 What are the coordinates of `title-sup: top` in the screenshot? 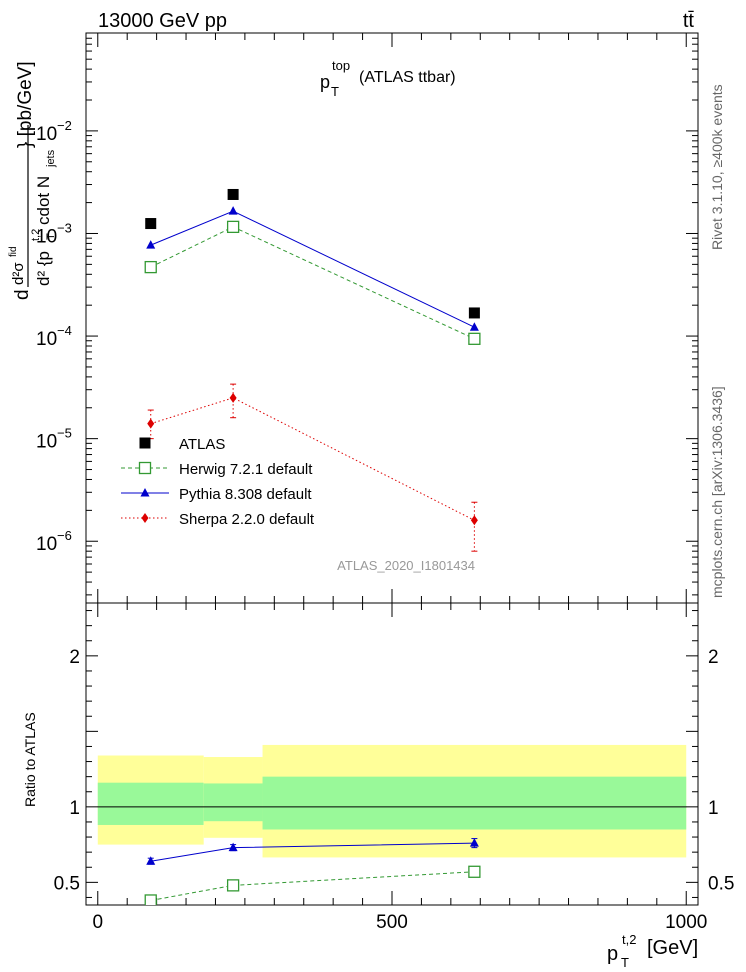 It's located at (341, 65).